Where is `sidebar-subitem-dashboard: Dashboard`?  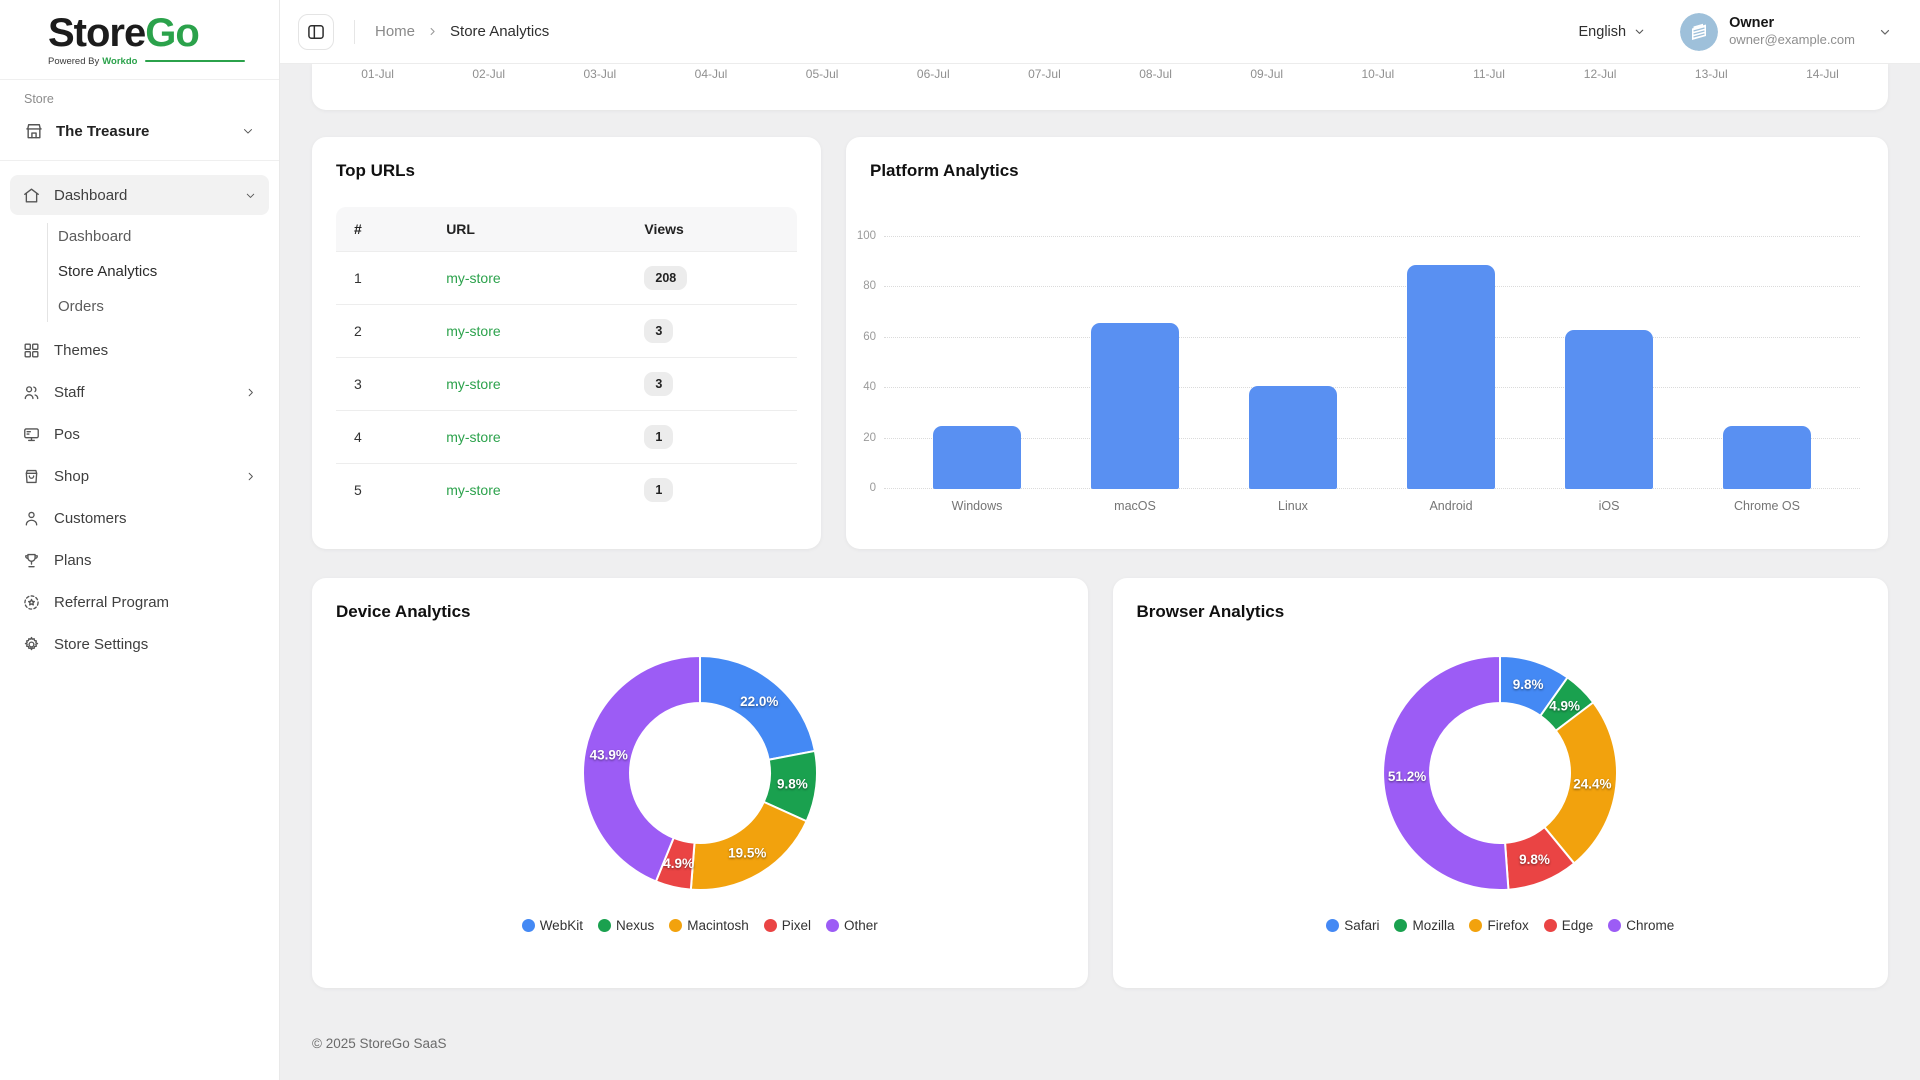
sidebar-subitem-dashboard: Dashboard is located at coordinates (95, 236).